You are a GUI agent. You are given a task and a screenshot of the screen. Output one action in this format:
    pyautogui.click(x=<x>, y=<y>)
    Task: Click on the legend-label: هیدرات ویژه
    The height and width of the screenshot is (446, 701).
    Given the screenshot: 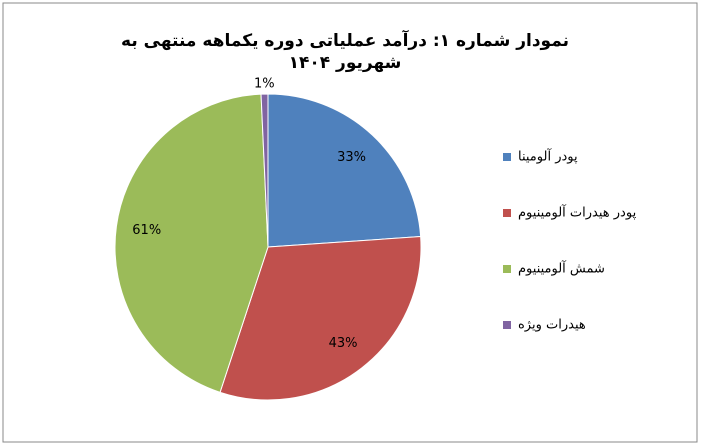 What is the action you would take?
    pyautogui.click(x=552, y=325)
    